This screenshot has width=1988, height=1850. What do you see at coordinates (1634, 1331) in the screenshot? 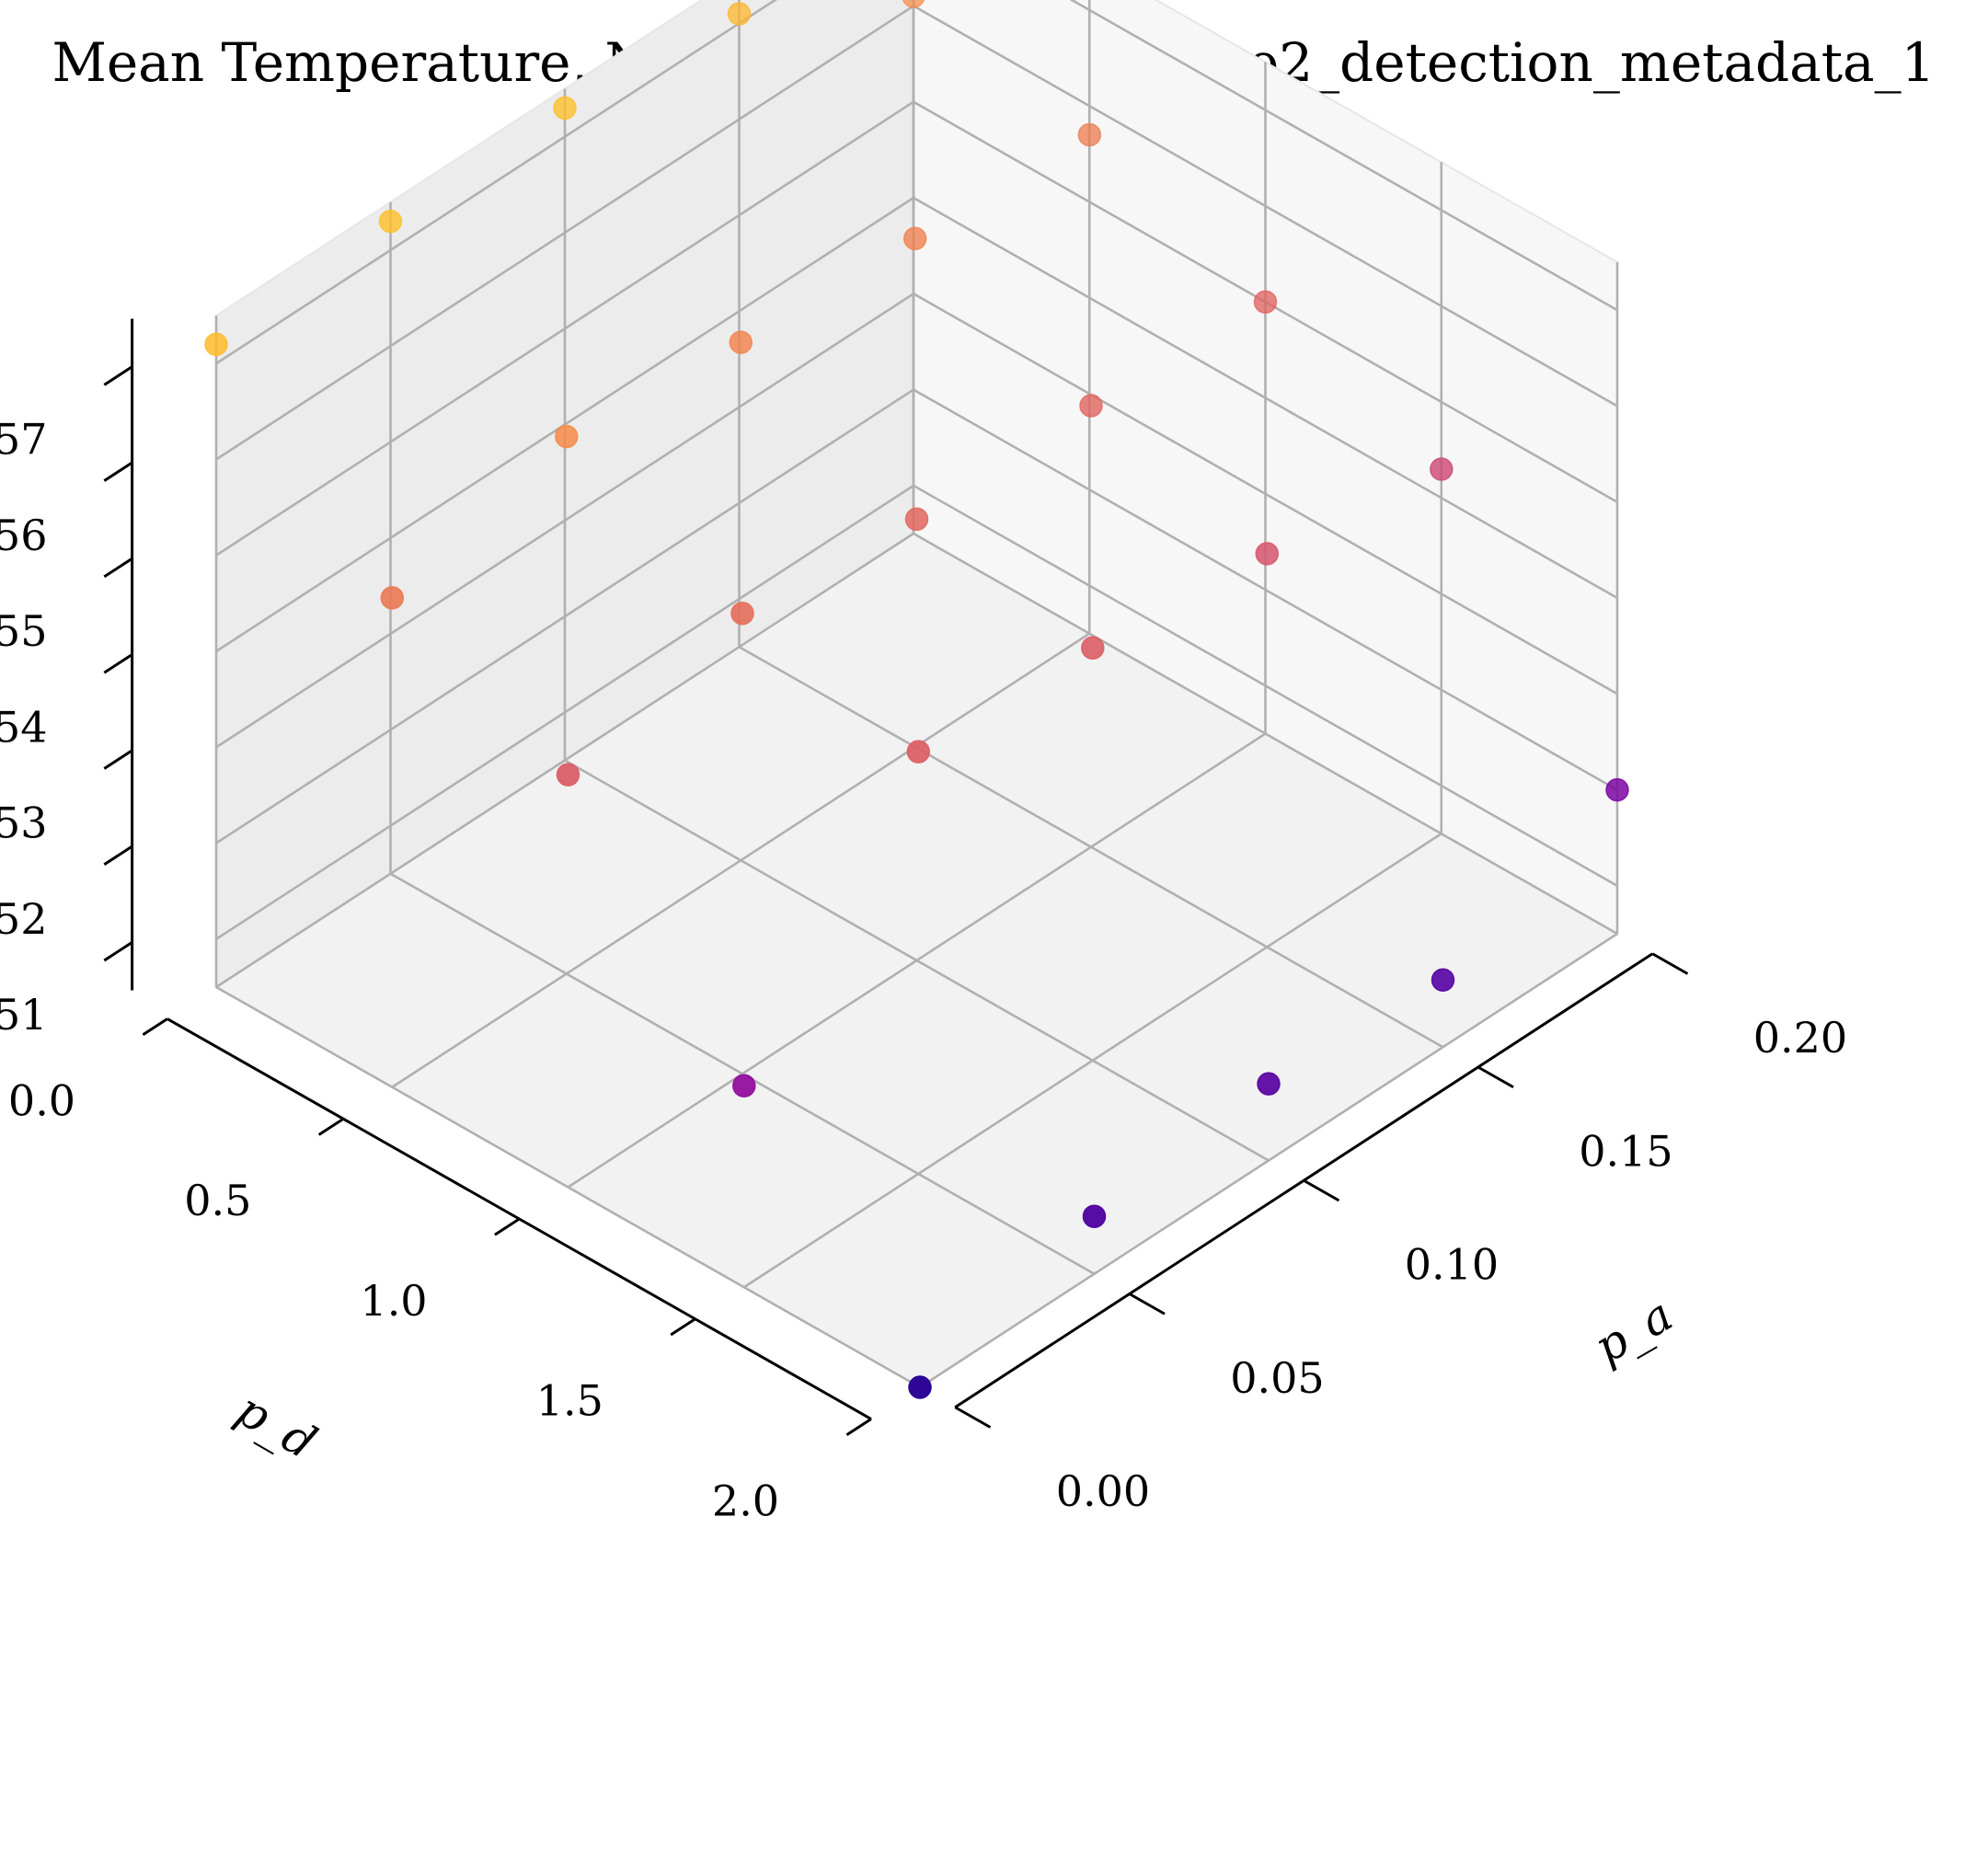
I see `pa-axis-label: p_a` at bounding box center [1634, 1331].